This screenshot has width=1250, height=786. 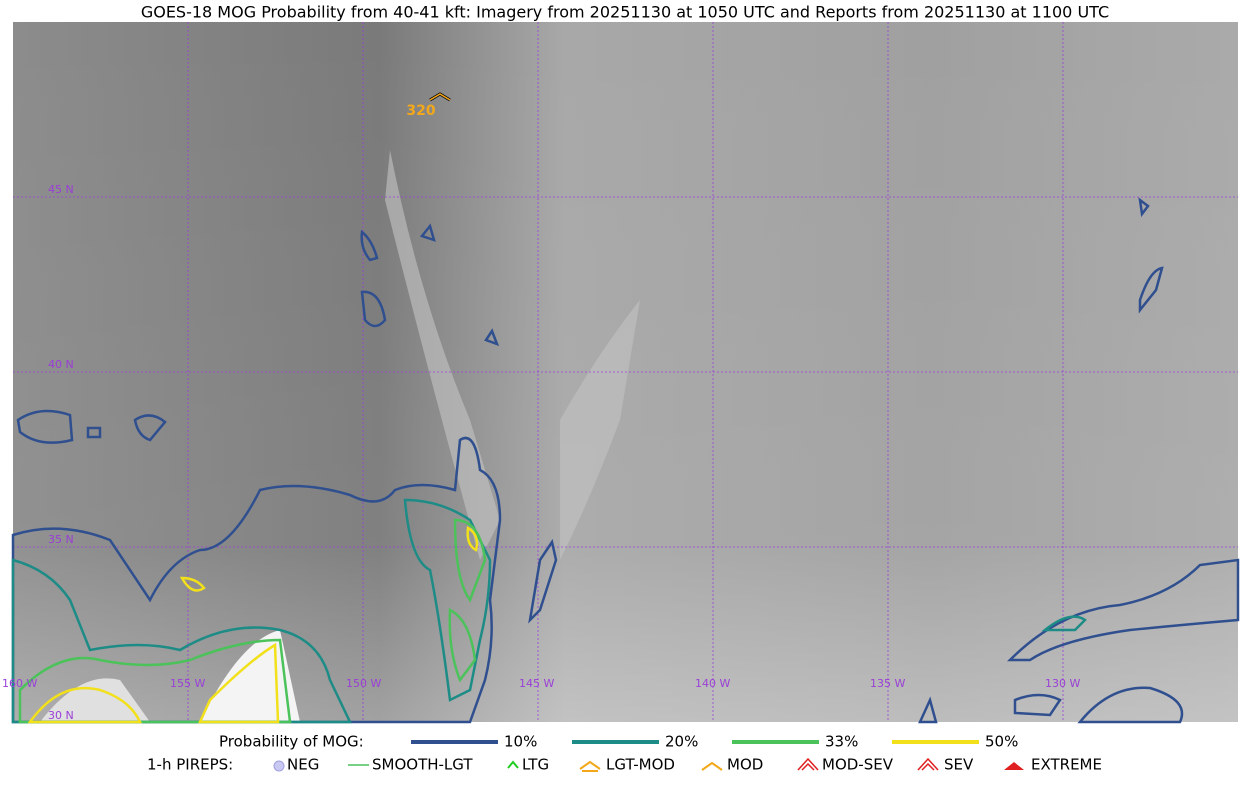 What do you see at coordinates (858, 765) in the screenshot?
I see `legend-entry: MOD-SEV` at bounding box center [858, 765].